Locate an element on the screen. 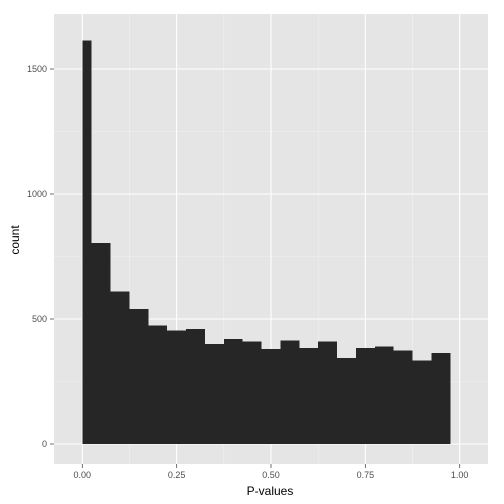 This screenshot has width=504, height=504. y-tick-label: 0 is located at coordinates (44, 444).